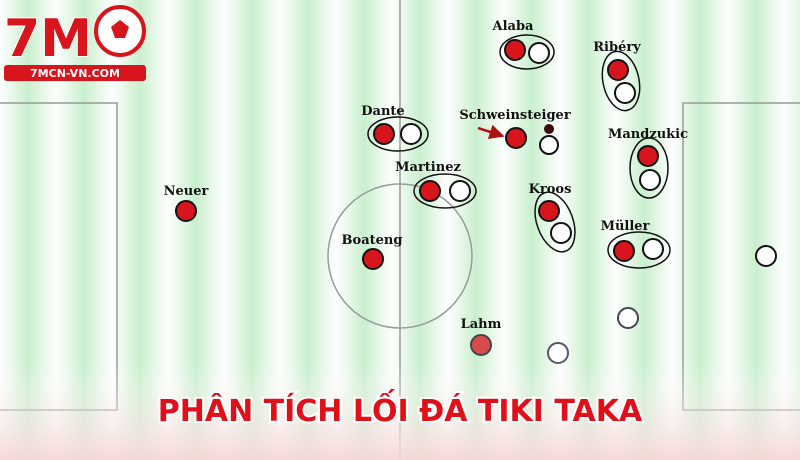 The width and height of the screenshot is (800, 460). I want to click on arrow, so click(491, 132).